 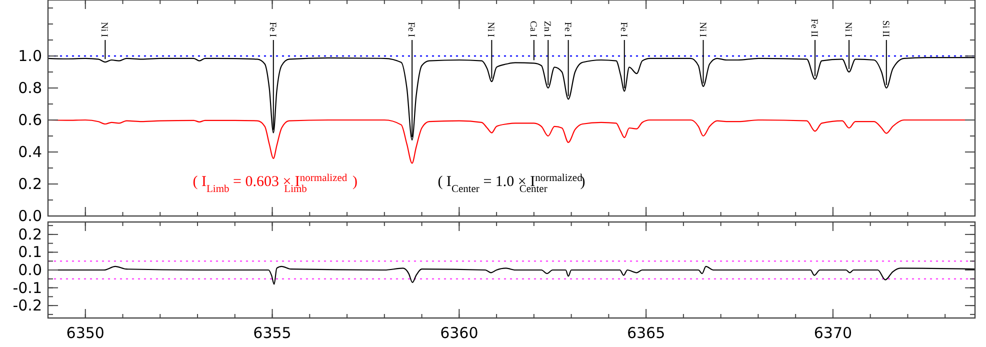 What do you see at coordinates (547, 28) in the screenshot?
I see `annotation: Zn I` at bounding box center [547, 28].